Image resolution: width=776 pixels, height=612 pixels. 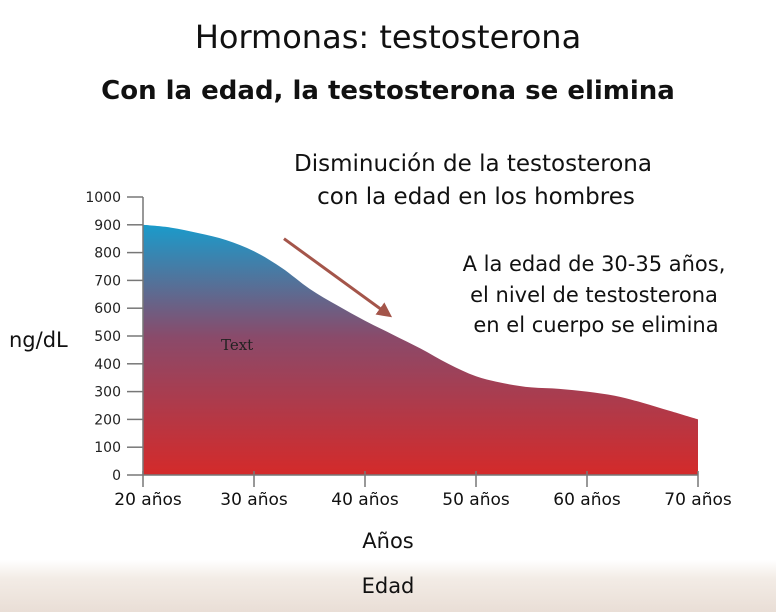 I want to click on y-tick-label: 900, so click(x=107, y=226).